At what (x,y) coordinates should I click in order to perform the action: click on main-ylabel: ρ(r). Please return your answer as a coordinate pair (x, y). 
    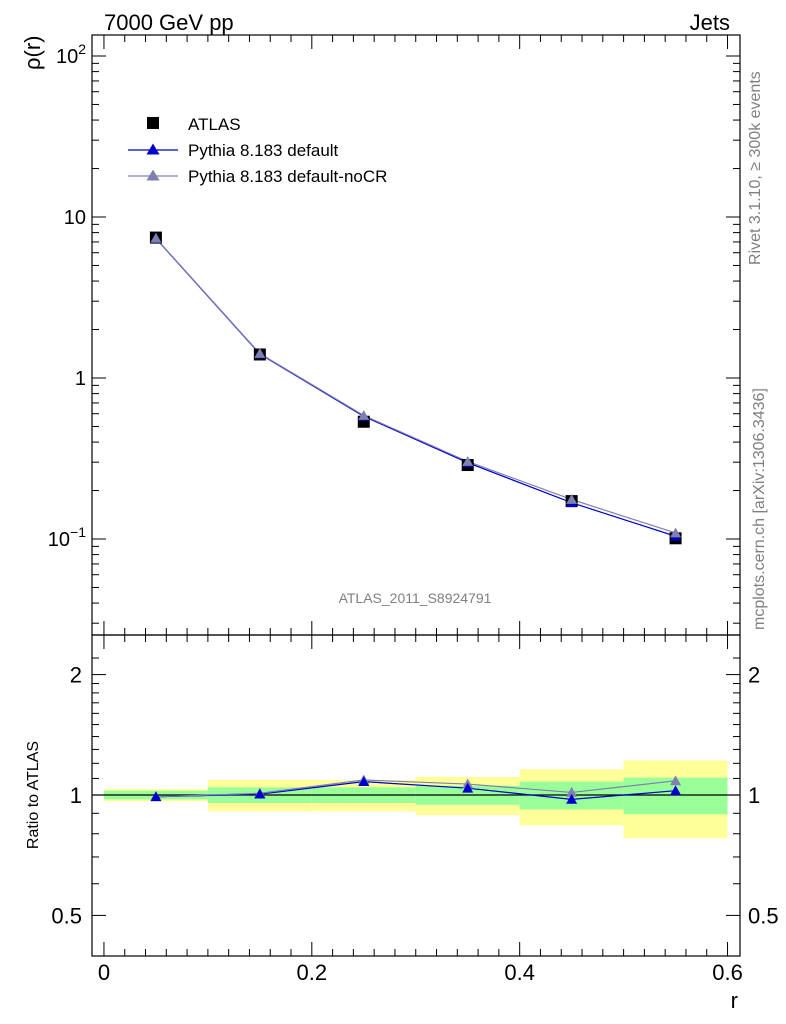
    Looking at the image, I should click on (32, 53).